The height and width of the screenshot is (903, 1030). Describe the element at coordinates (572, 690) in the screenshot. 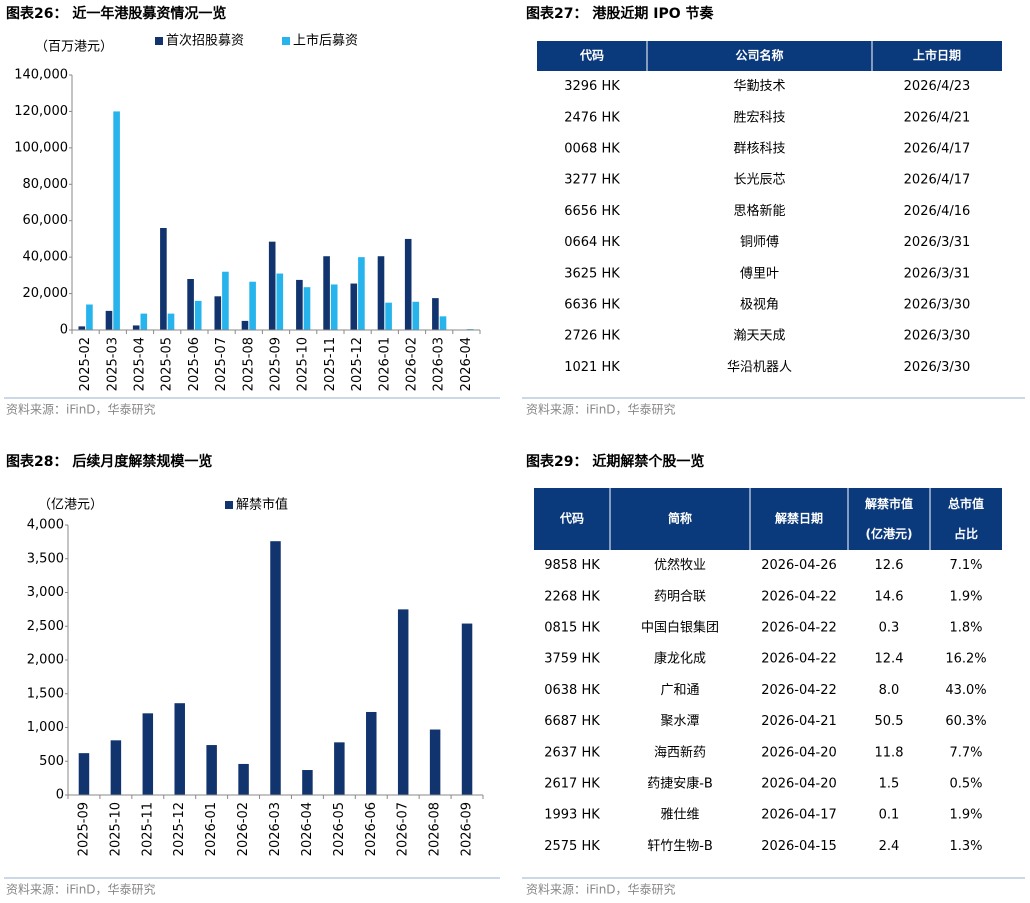

I see `table-cell: 0638 HK` at that location.